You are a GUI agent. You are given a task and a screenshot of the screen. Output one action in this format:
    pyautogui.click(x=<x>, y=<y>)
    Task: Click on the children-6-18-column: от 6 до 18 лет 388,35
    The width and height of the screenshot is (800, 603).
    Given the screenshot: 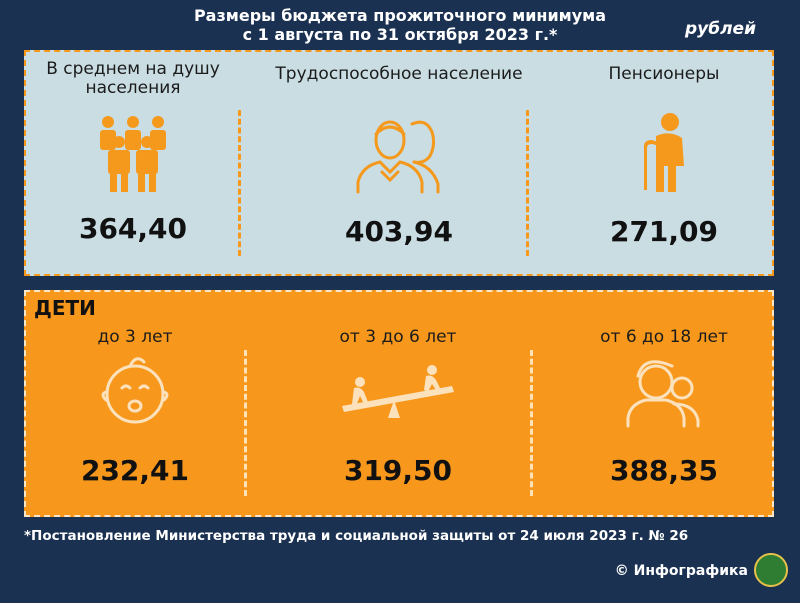 What is the action you would take?
    pyautogui.click(x=664, y=403)
    